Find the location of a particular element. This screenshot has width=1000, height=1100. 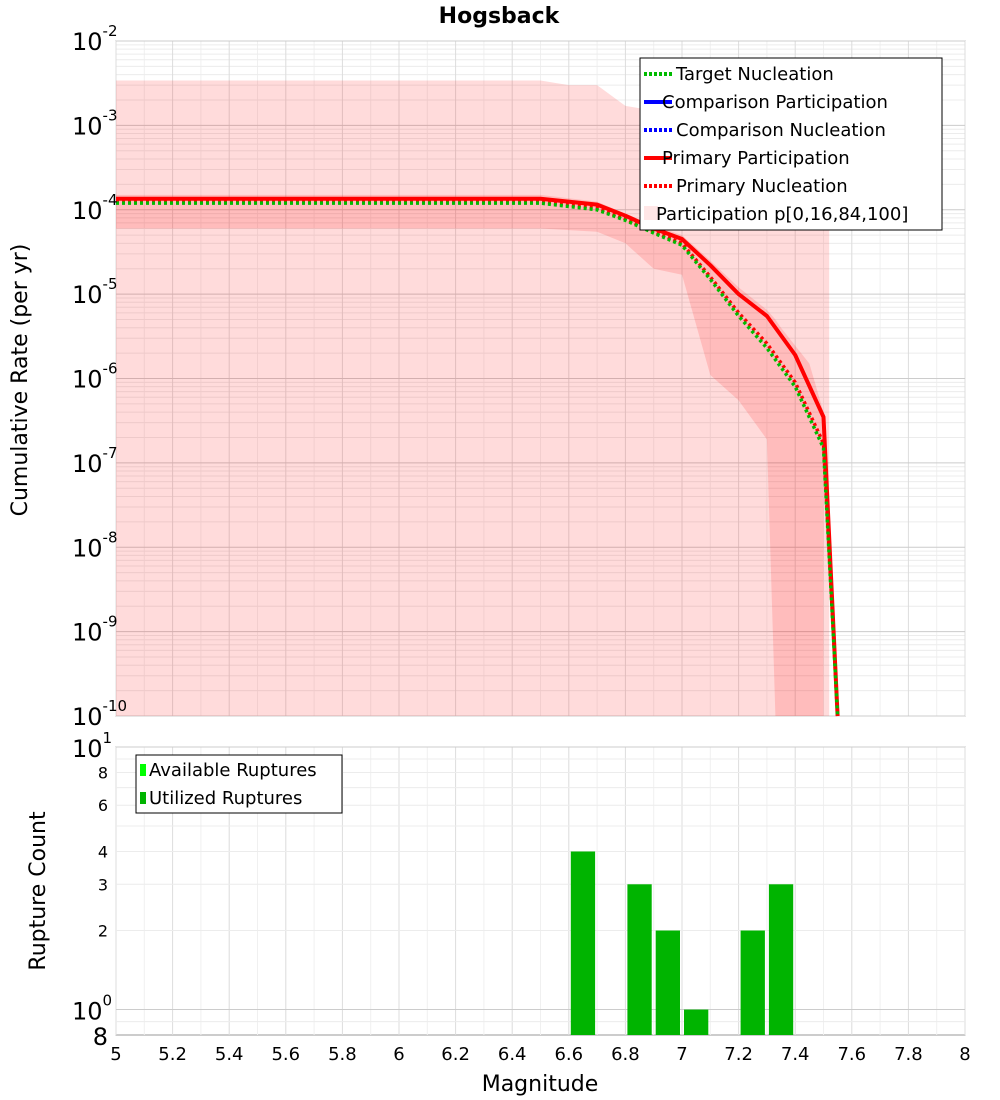

legend-label: Primary Nucleation is located at coordinates (762, 186).